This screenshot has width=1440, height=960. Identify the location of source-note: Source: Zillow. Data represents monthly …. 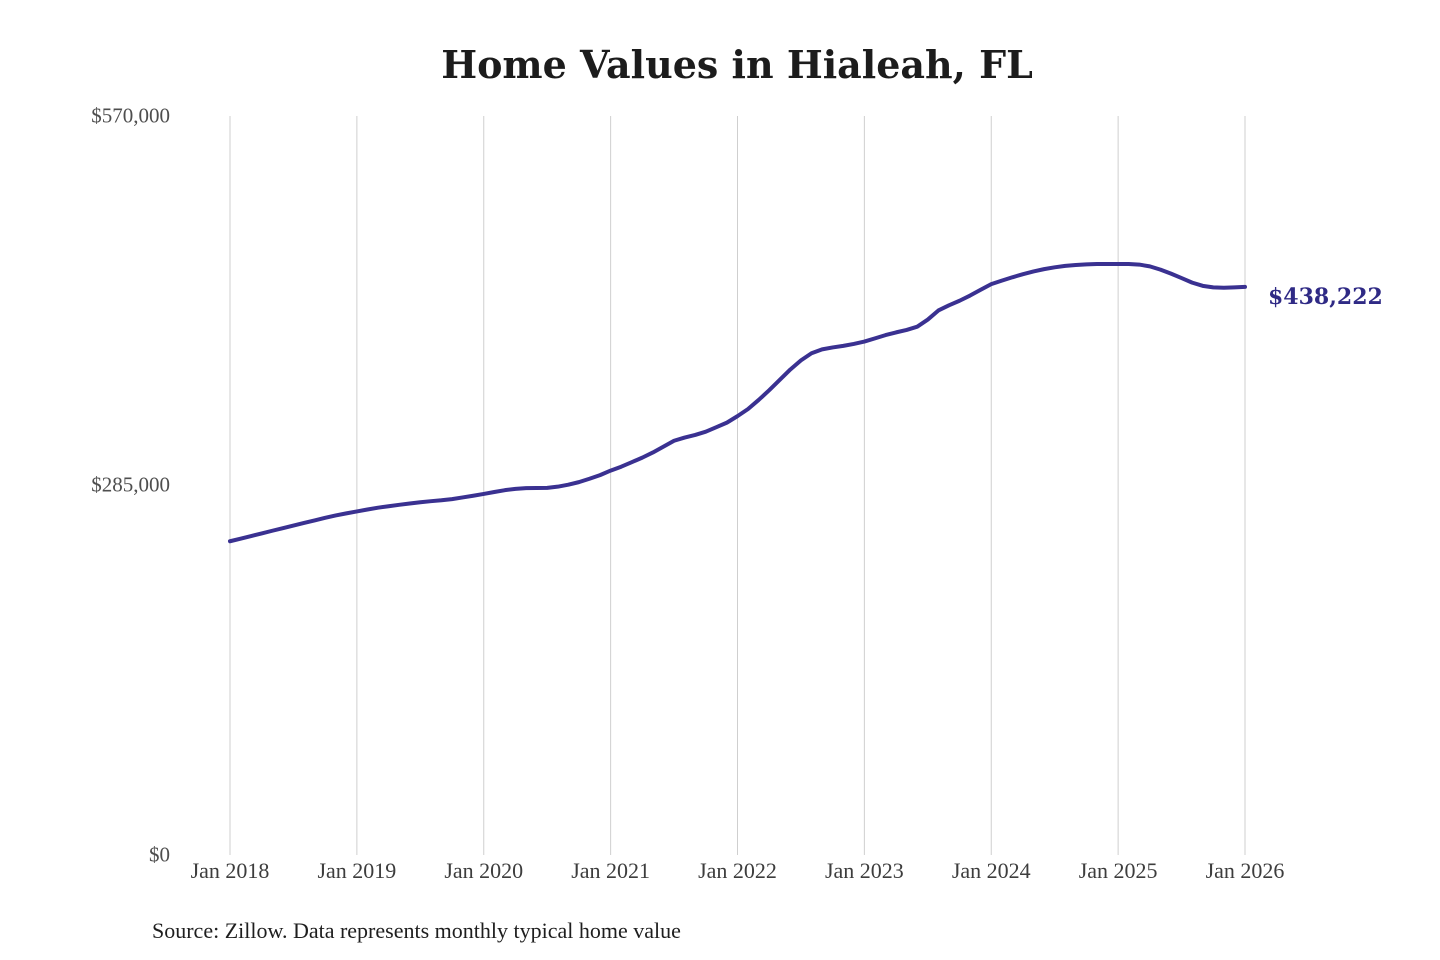
(416, 930).